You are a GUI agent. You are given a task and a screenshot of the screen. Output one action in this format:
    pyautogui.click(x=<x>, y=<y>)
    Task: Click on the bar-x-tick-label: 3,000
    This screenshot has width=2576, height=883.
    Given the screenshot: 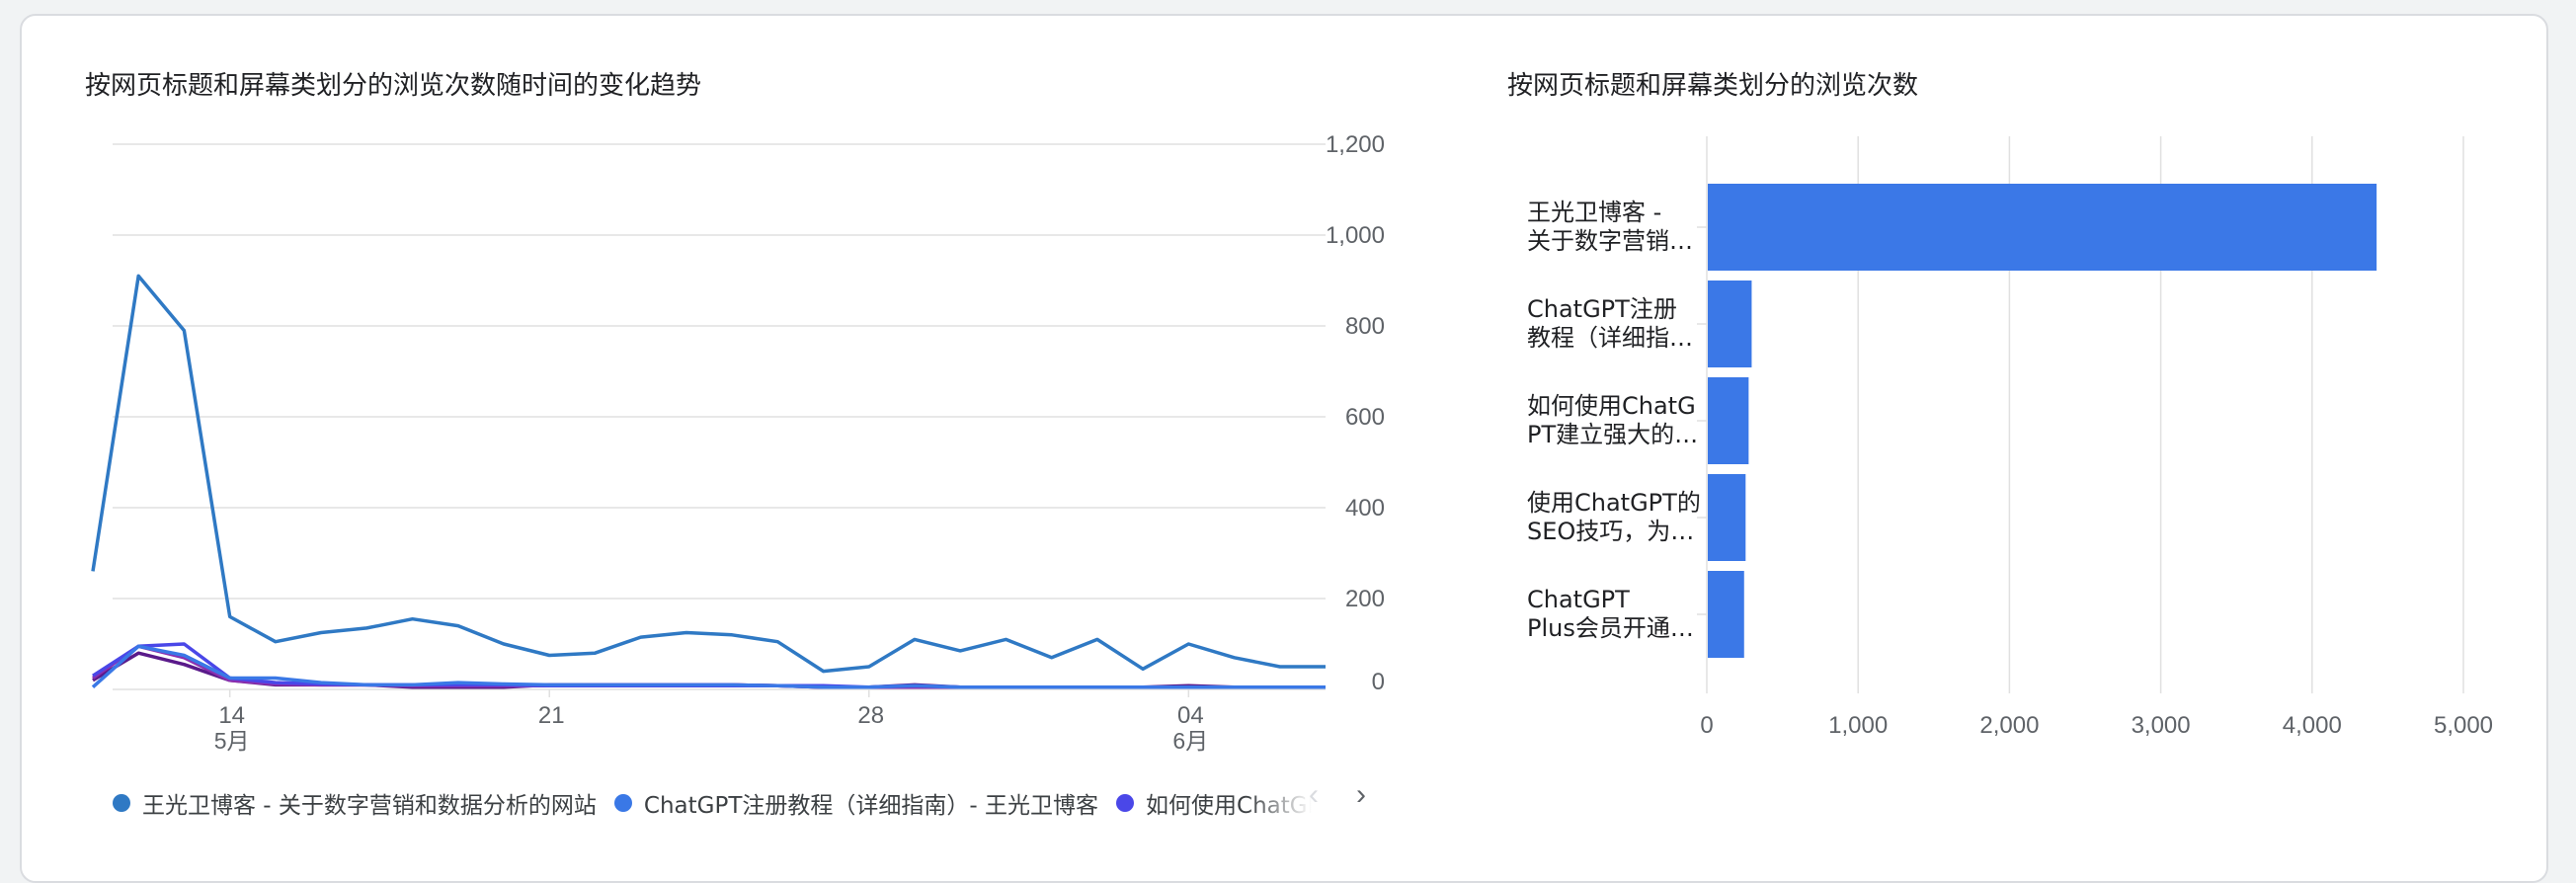 What is the action you would take?
    pyautogui.click(x=2161, y=725)
    